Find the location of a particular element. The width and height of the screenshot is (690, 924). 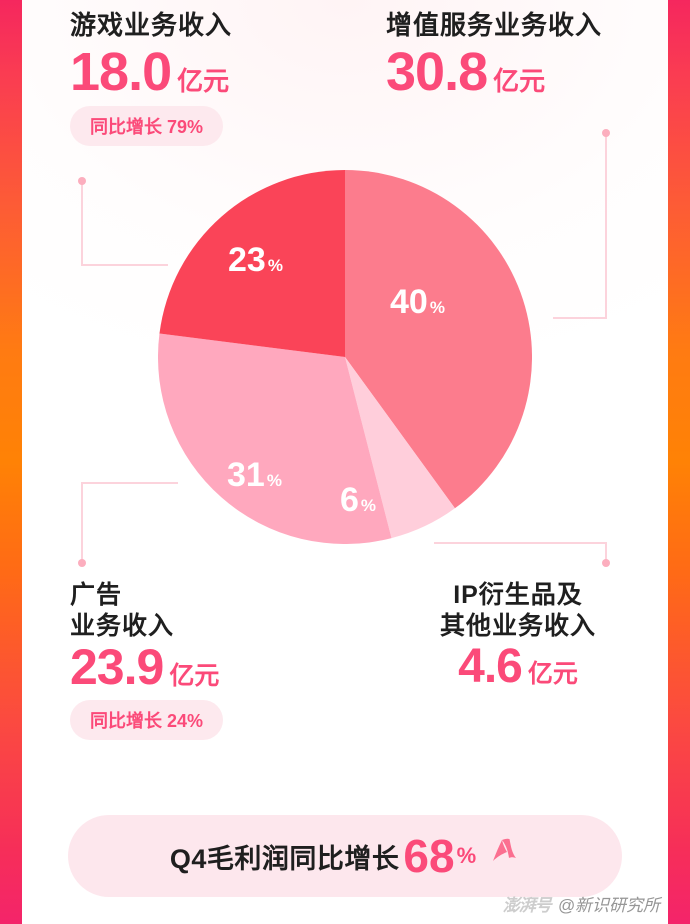

gross-profit-percent-sign: % is located at coordinates (466, 855).